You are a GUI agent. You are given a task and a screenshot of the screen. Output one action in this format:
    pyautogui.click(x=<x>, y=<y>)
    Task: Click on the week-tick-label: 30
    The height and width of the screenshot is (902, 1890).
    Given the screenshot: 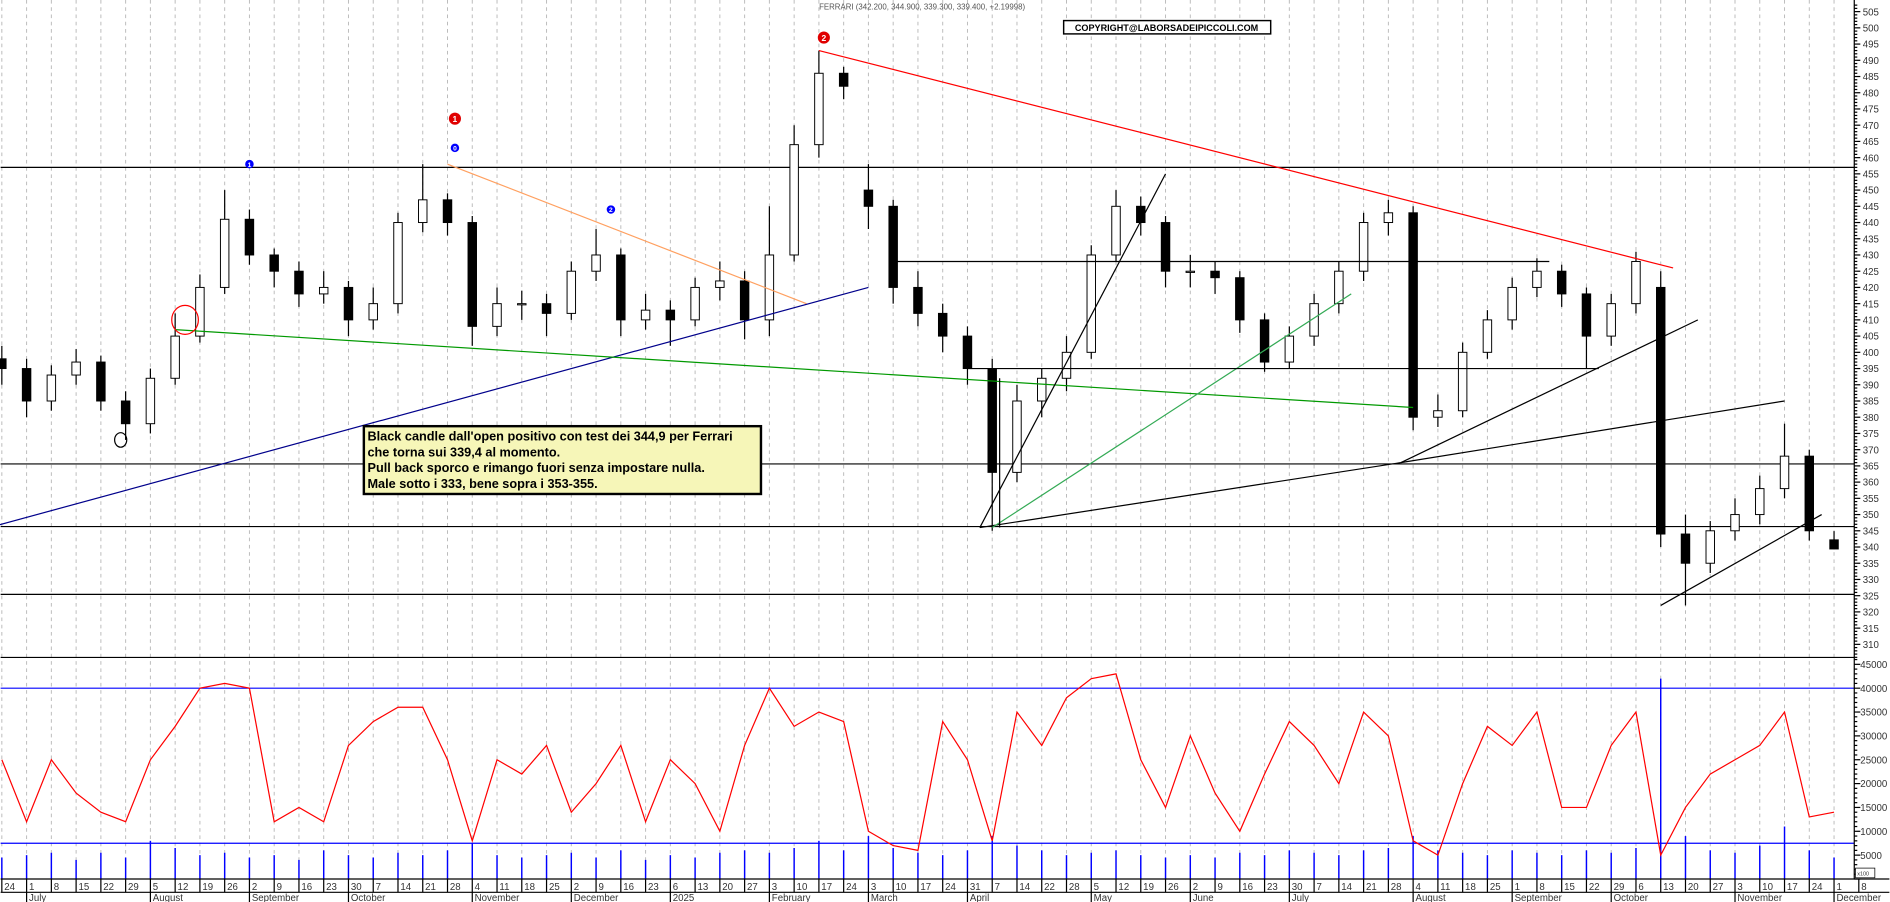 What is the action you would take?
    pyautogui.click(x=1297, y=887)
    